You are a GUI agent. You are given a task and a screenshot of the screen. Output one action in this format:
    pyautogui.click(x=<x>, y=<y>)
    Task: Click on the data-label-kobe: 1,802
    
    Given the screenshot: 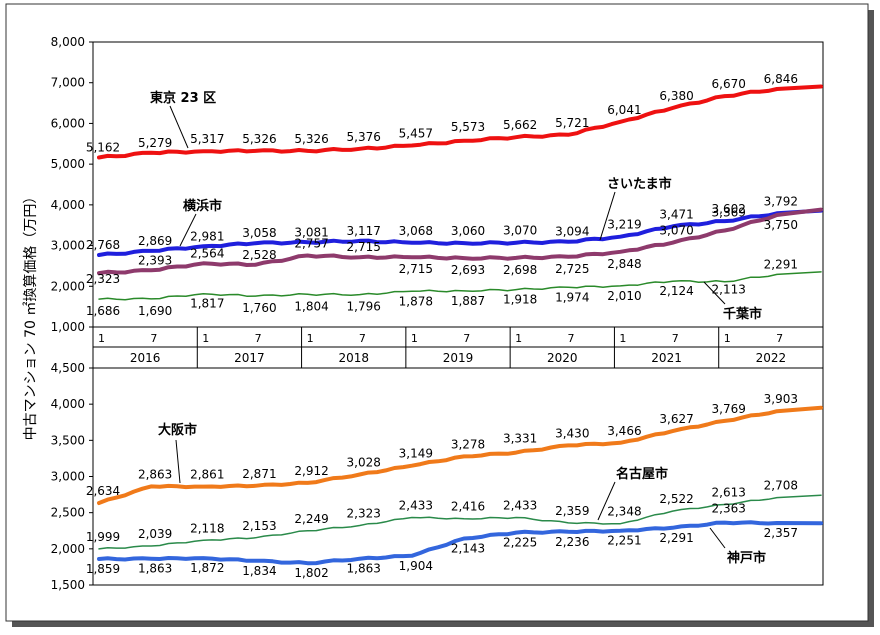 What is the action you would take?
    pyautogui.click(x=311, y=573)
    